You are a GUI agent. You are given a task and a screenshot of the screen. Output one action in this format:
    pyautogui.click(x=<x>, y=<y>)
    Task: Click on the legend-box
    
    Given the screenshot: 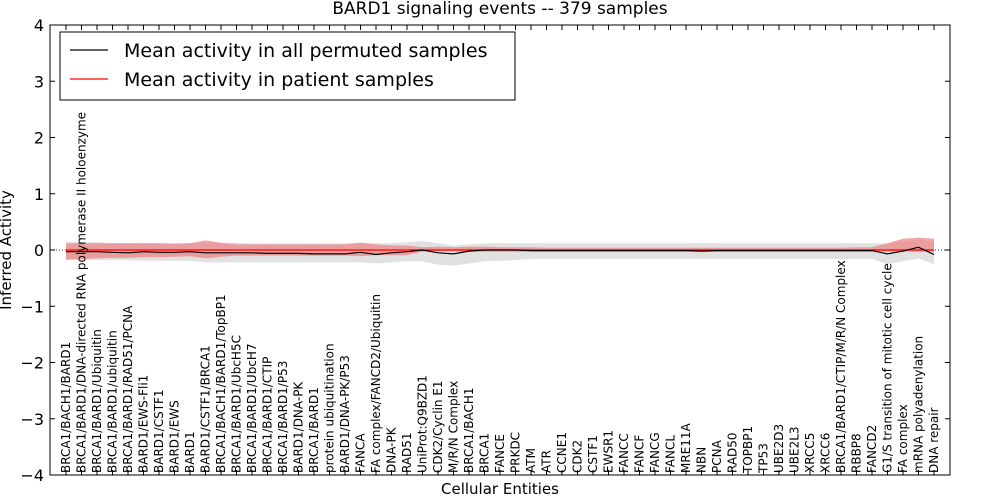 What is the action you would take?
    pyautogui.click(x=287, y=66)
    